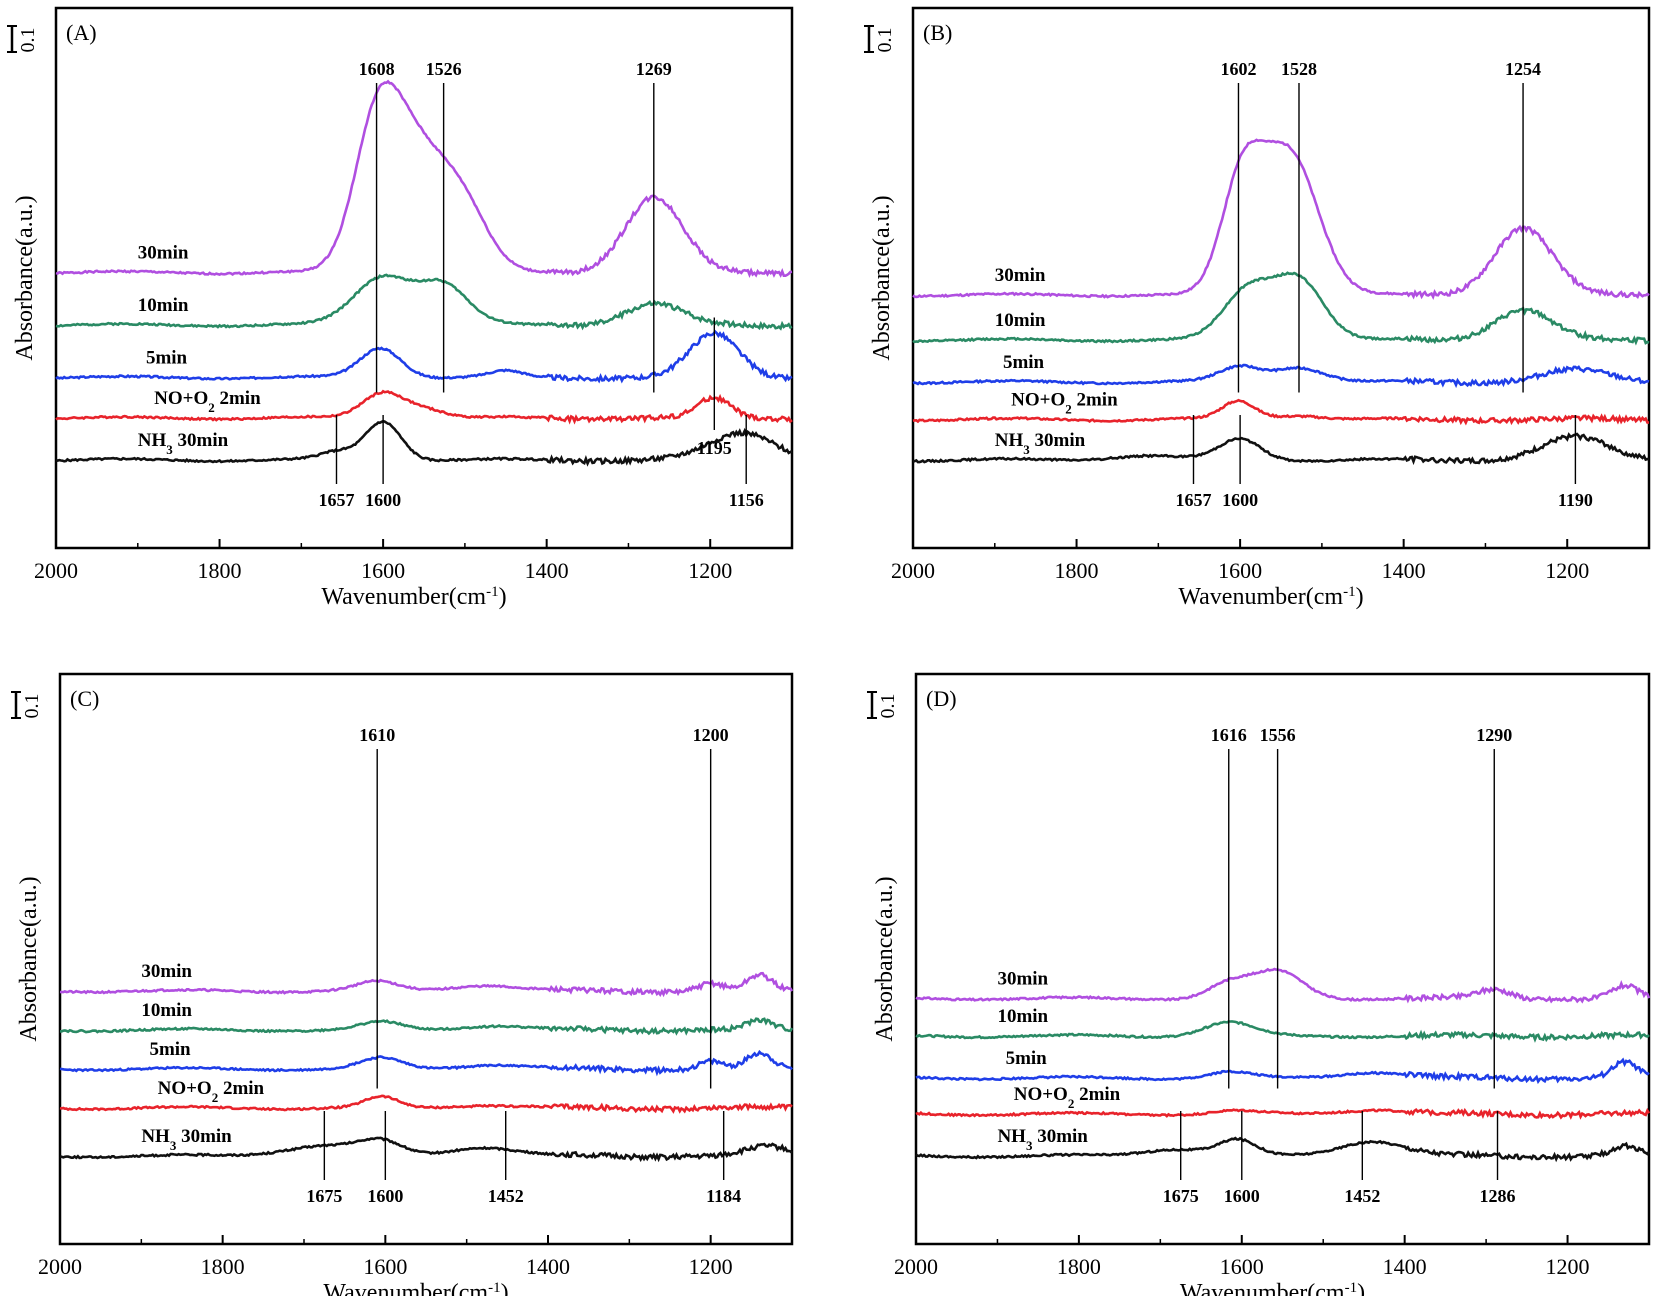 The height and width of the screenshot is (1296, 1654). I want to click on peak-label: 1286, so click(1498, 1196).